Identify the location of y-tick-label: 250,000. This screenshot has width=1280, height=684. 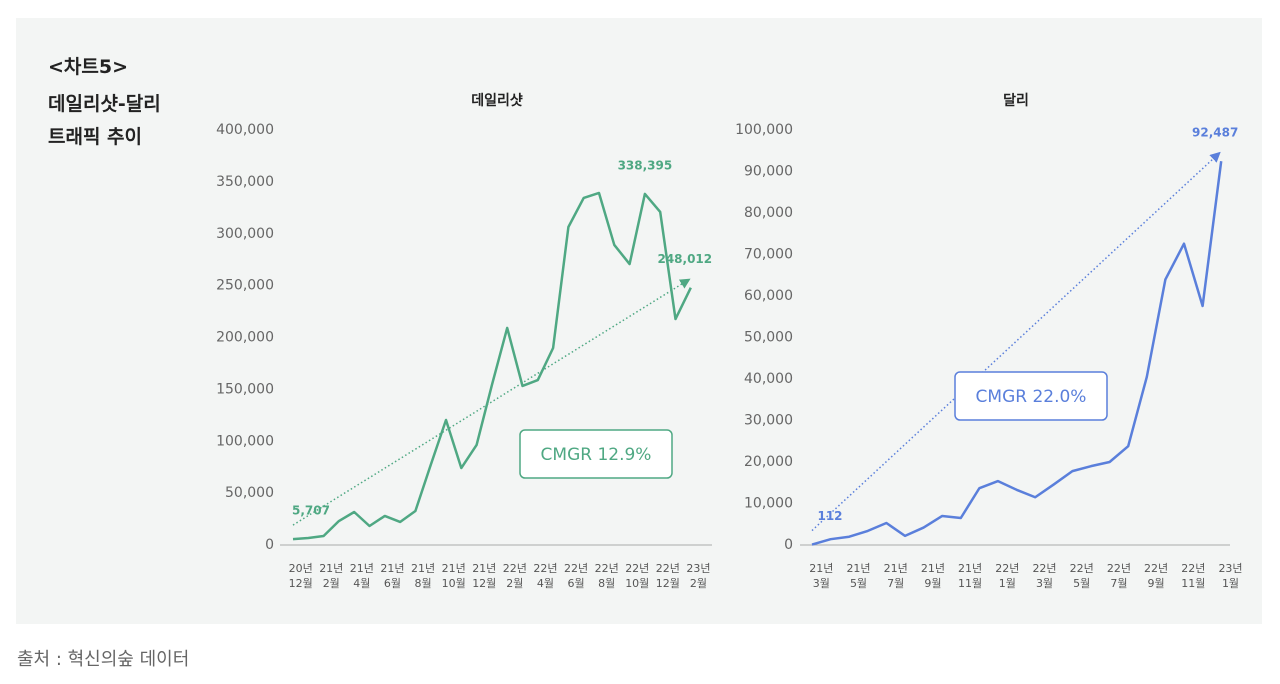
(245, 286).